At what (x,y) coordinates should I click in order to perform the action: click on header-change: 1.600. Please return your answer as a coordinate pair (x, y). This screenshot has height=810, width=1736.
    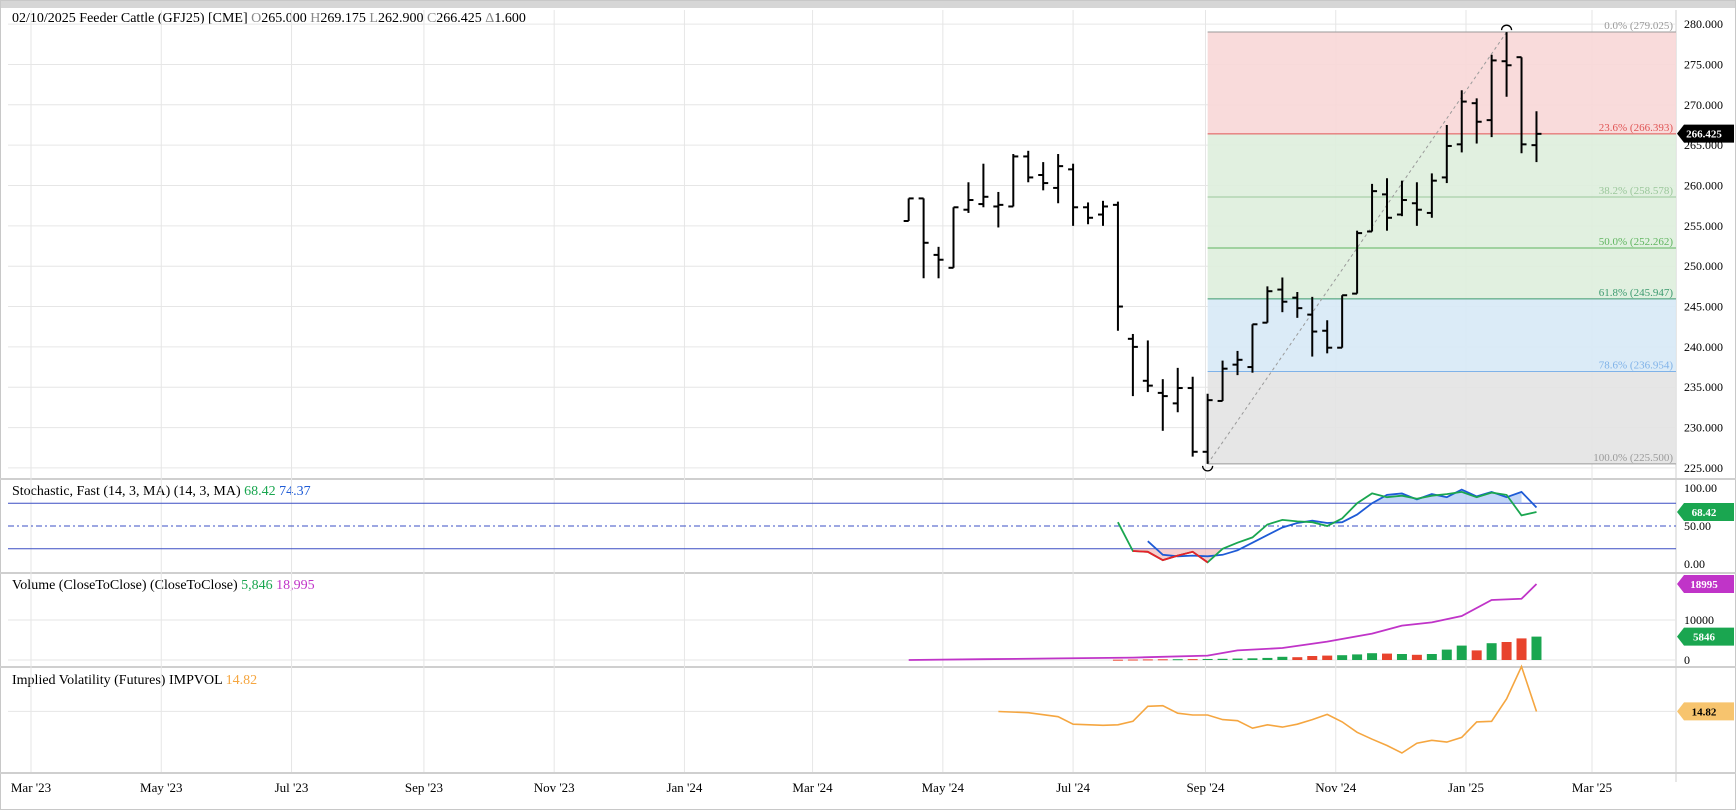
    Looking at the image, I should click on (510, 18).